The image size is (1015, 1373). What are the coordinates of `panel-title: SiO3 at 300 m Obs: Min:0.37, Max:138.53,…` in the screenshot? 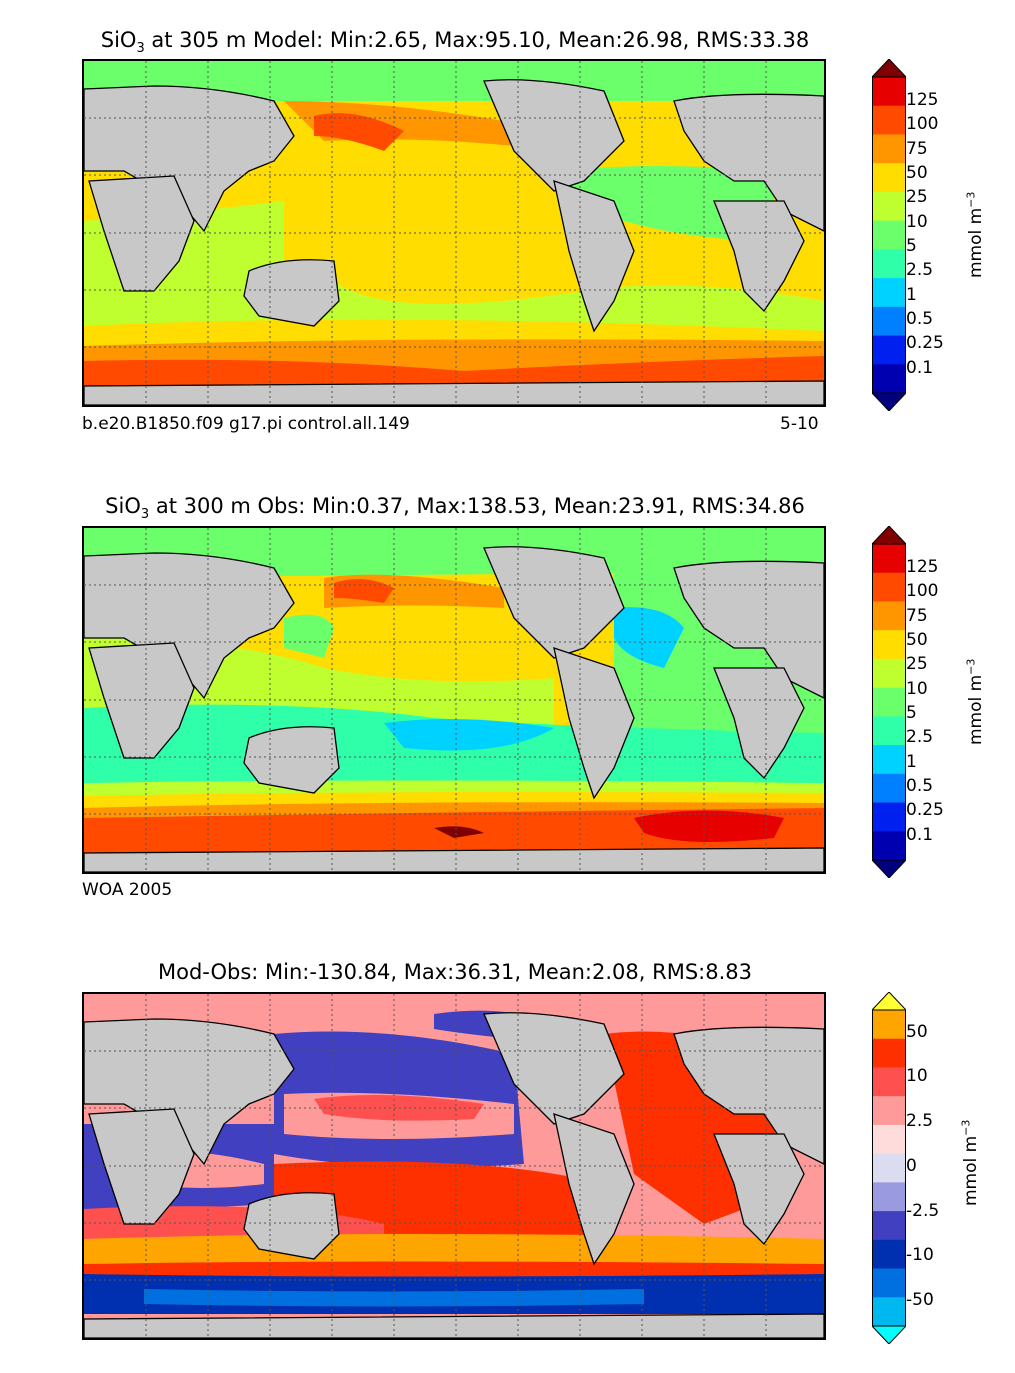 It's located at (455, 508).